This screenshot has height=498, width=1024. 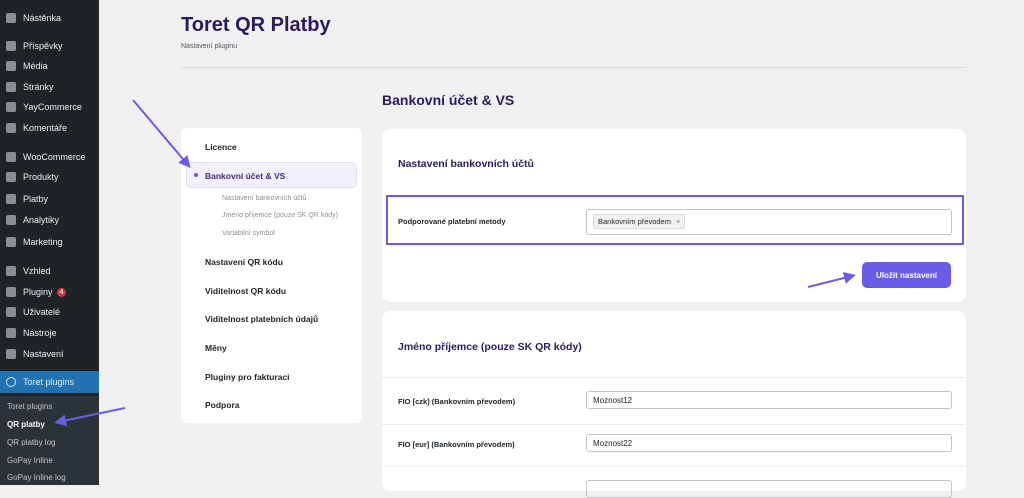 I want to click on sidebar-item-nastaven-: Nastavení, so click(x=49, y=354).